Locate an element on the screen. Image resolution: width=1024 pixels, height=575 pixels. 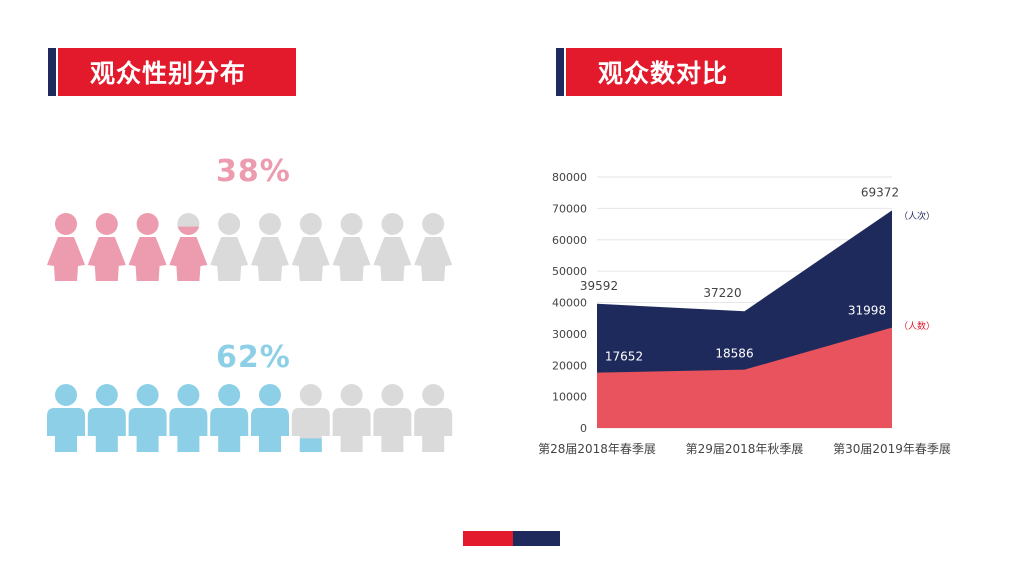
female-percent: 38% is located at coordinates (253, 171).